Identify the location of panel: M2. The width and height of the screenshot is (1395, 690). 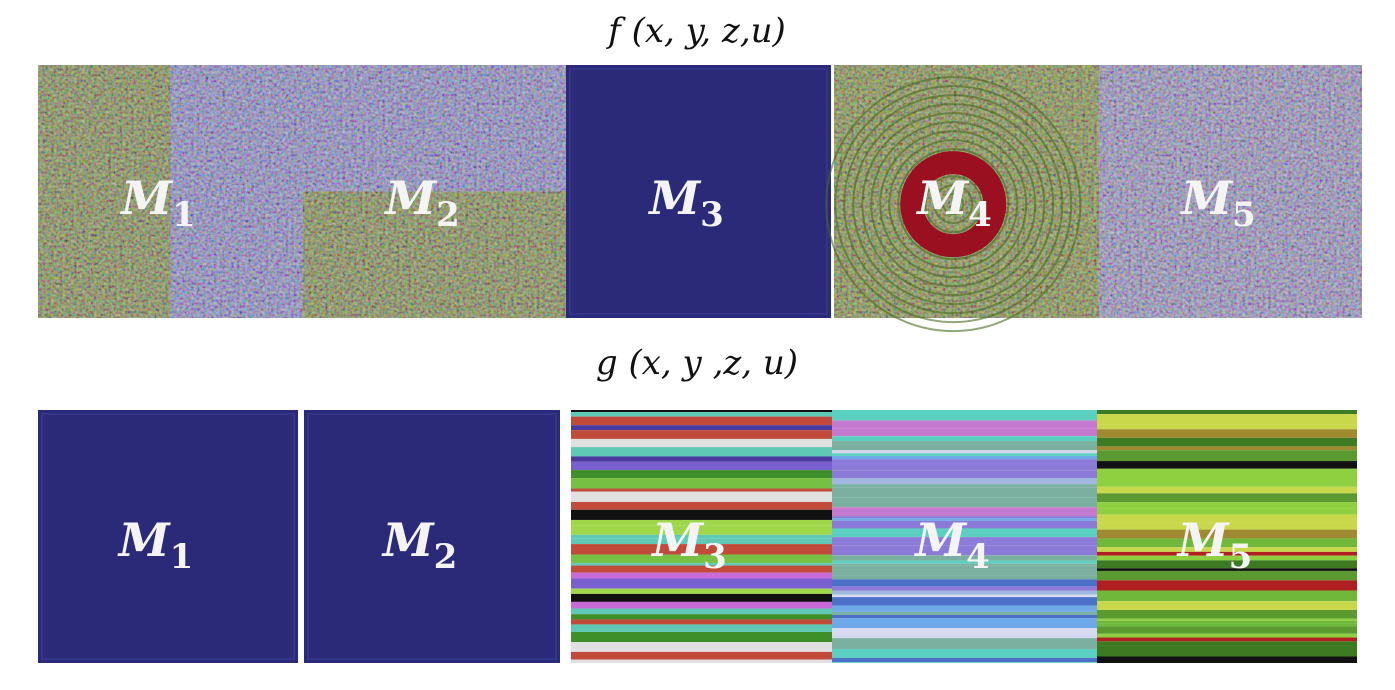
(434, 191).